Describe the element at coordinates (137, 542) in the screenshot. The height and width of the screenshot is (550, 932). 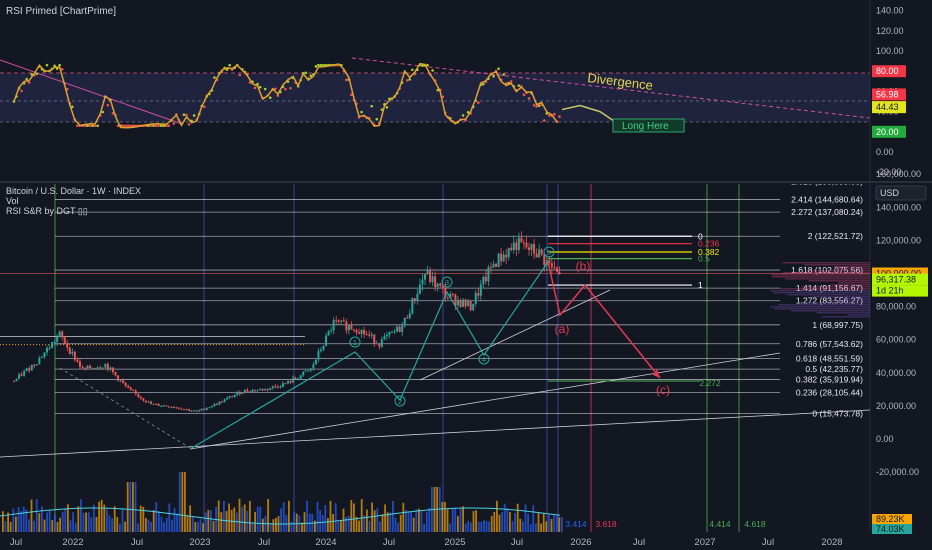
I see `time-tick-label: Jul` at that location.